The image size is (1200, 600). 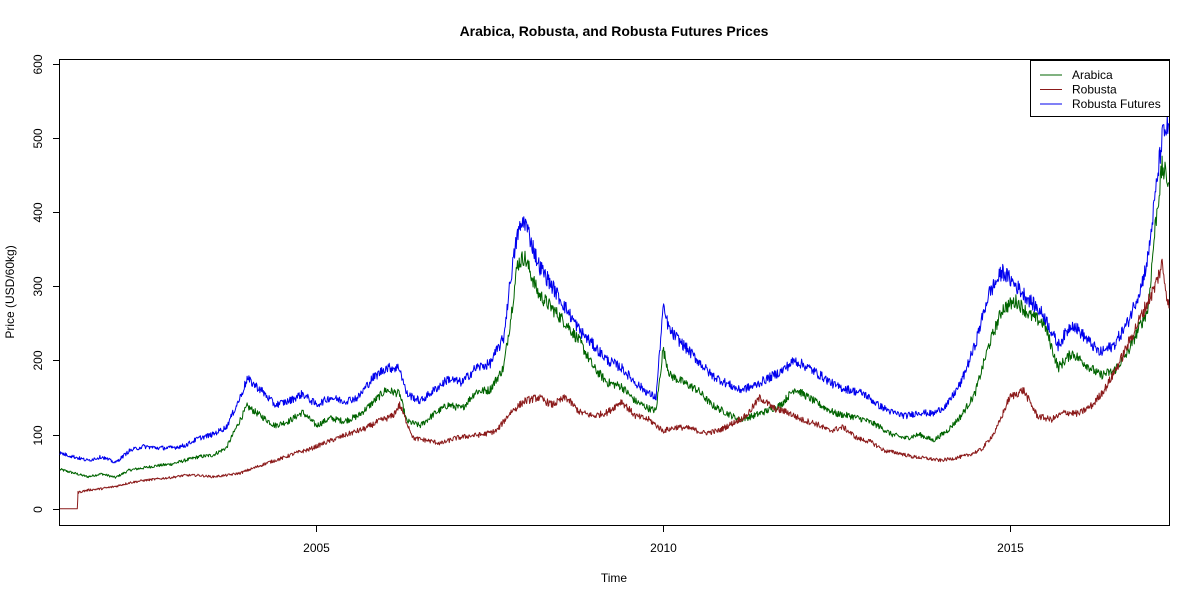 I want to click on x-axis-label: Time, so click(x=614, y=578).